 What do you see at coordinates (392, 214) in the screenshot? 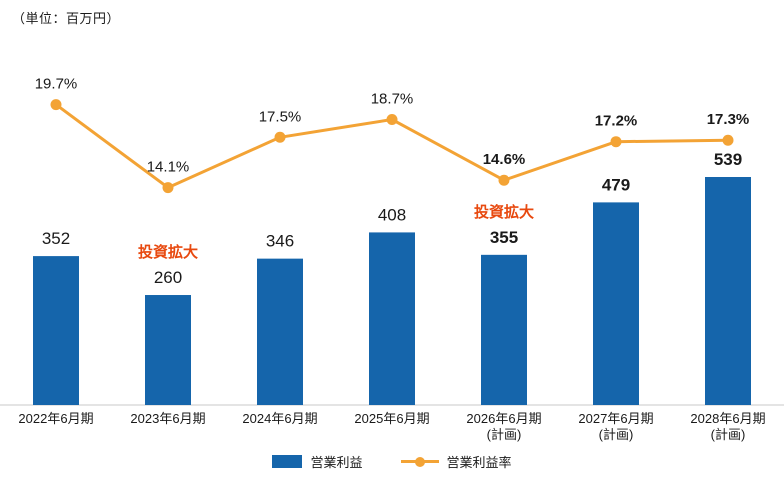
I see `bar-value-label: 408` at bounding box center [392, 214].